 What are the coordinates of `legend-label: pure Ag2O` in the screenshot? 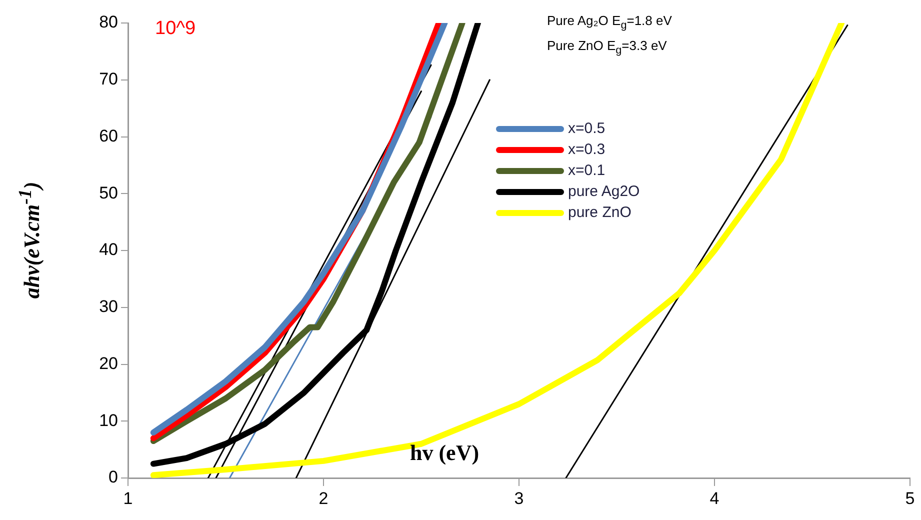 It's located at (604, 192).